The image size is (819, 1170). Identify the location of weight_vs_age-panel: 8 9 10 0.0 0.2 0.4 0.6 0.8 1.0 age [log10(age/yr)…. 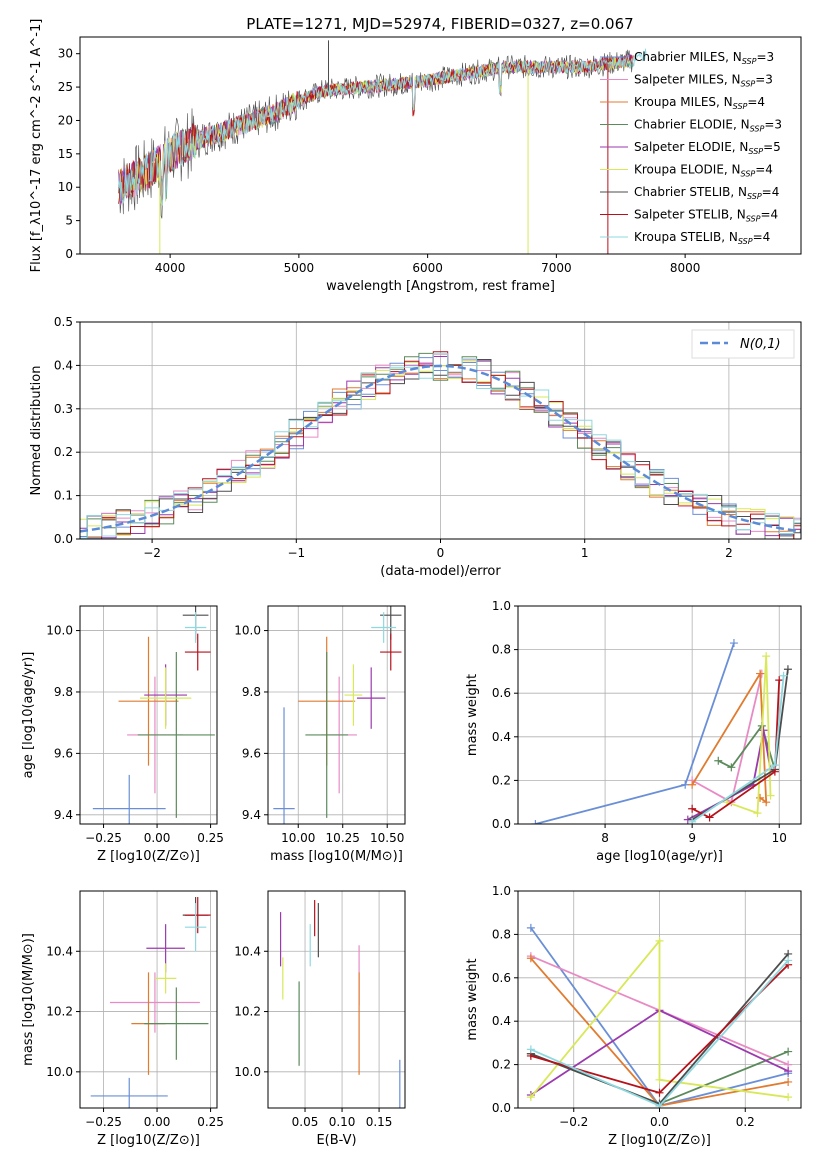
(633, 731).